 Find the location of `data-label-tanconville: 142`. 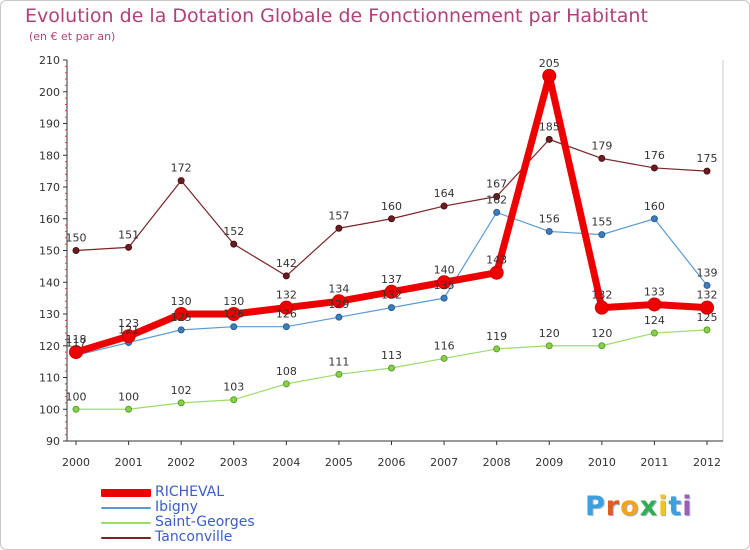

data-label-tanconville: 142 is located at coordinates (286, 263).